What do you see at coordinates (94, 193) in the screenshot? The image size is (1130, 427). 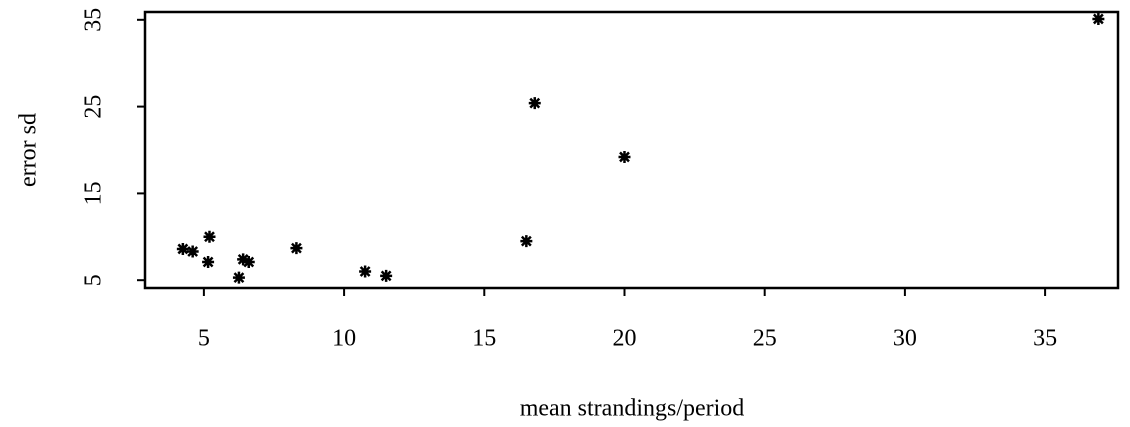 I see `y-tick-label: 15` at bounding box center [94, 193].